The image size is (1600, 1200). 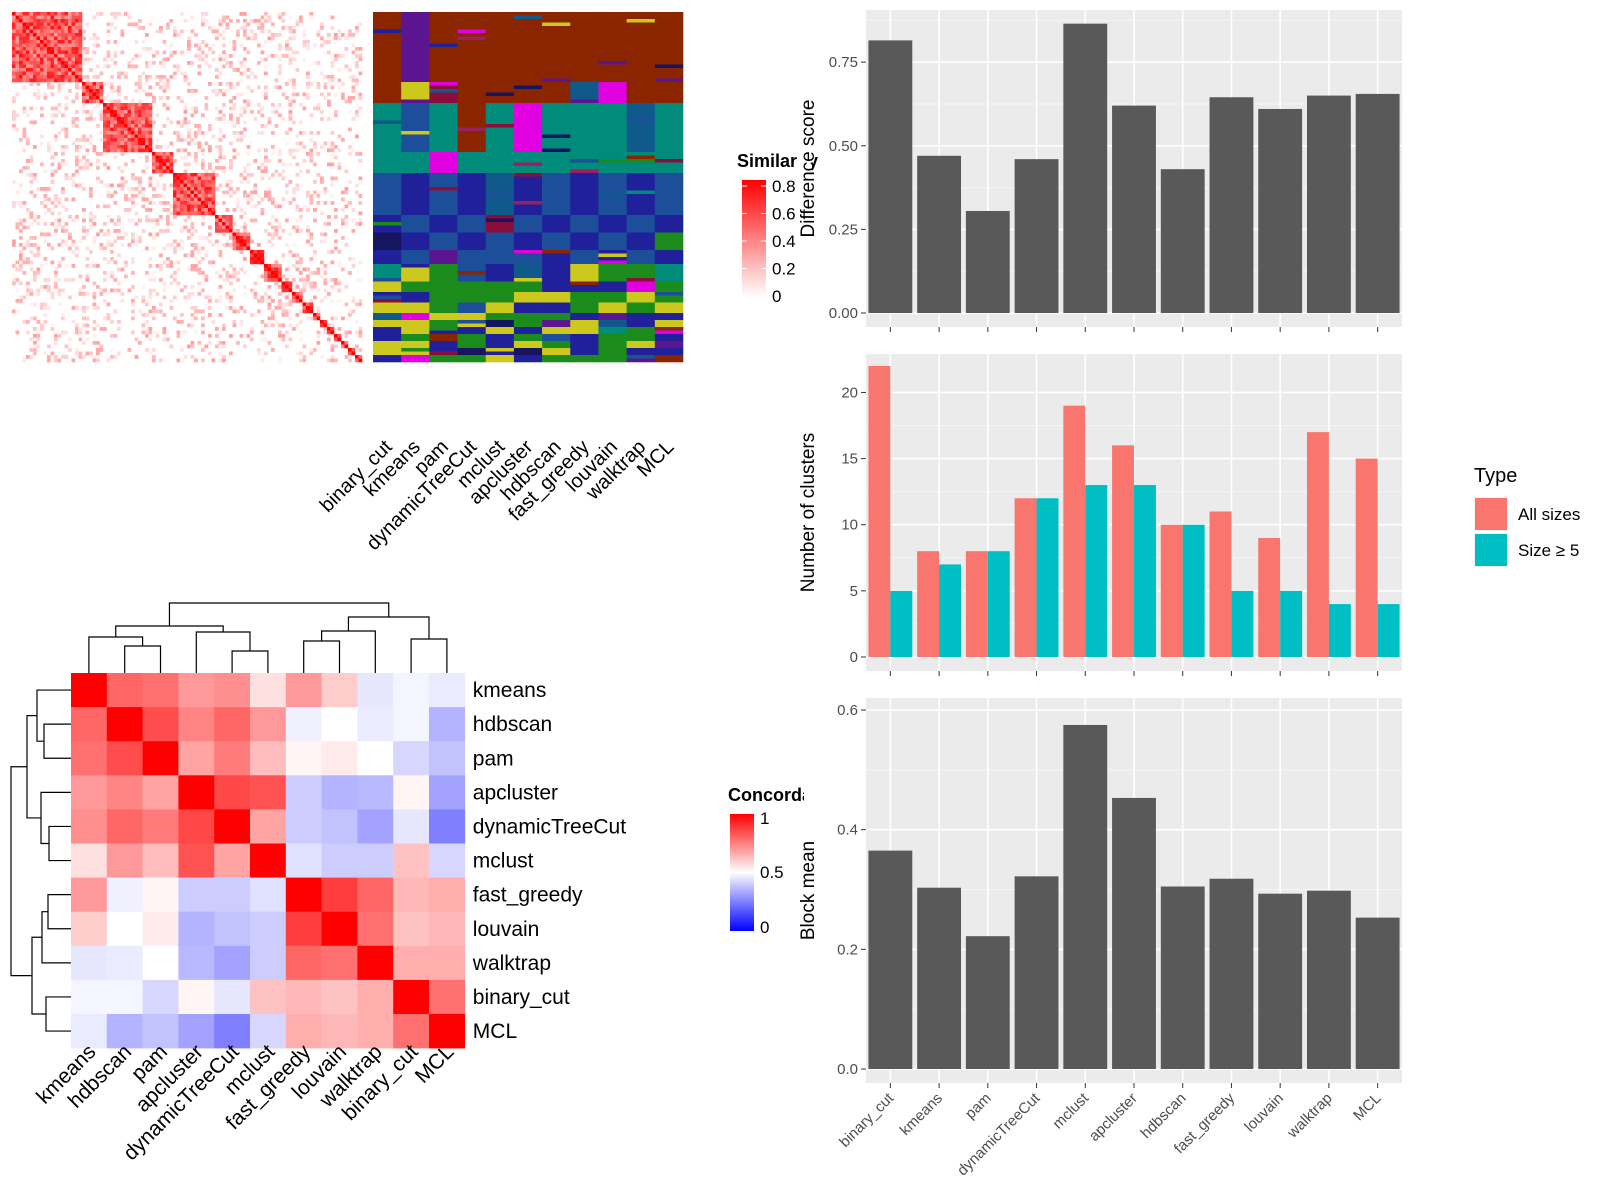 I want to click on similarity-legend-tick: 0, so click(x=776, y=296).